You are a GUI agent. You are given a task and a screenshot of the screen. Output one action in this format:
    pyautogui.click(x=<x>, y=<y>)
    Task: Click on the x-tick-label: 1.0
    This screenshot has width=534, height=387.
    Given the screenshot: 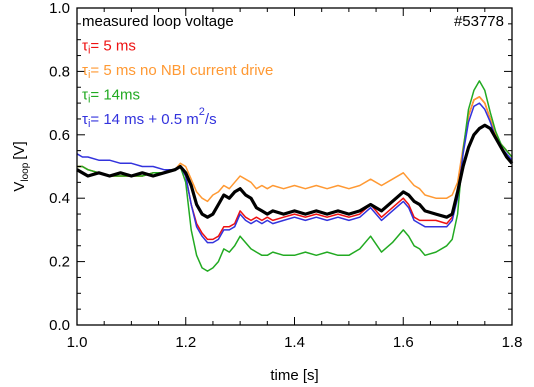 What is the action you would take?
    pyautogui.click(x=77, y=342)
    